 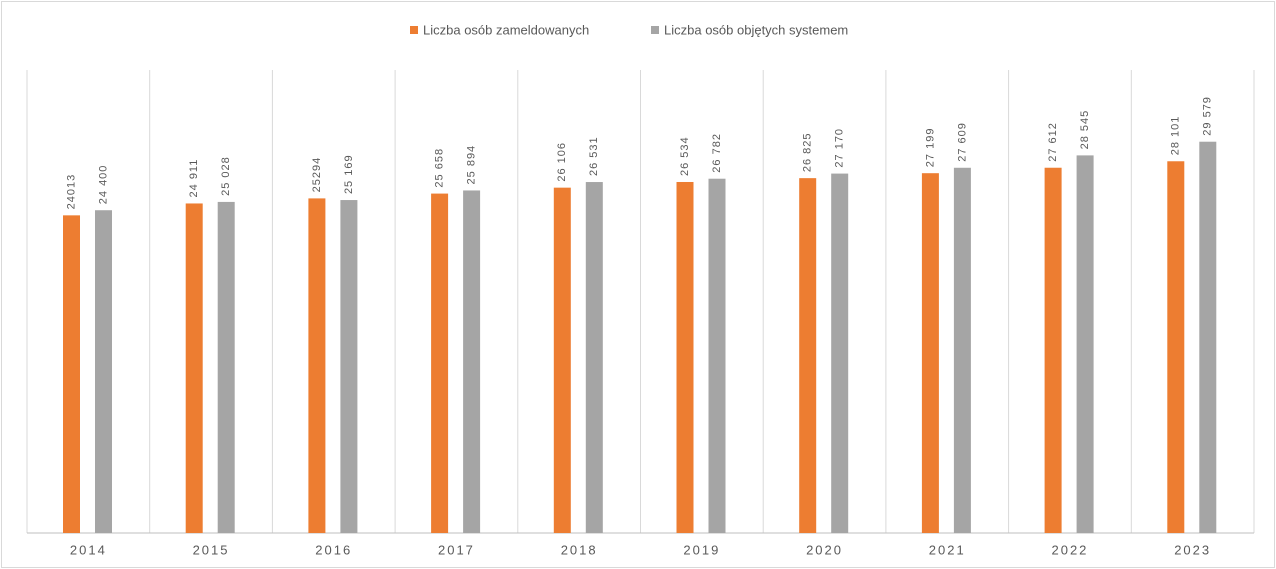 What do you see at coordinates (947, 549) in the screenshot?
I see `x-tick-label: 2021` at bounding box center [947, 549].